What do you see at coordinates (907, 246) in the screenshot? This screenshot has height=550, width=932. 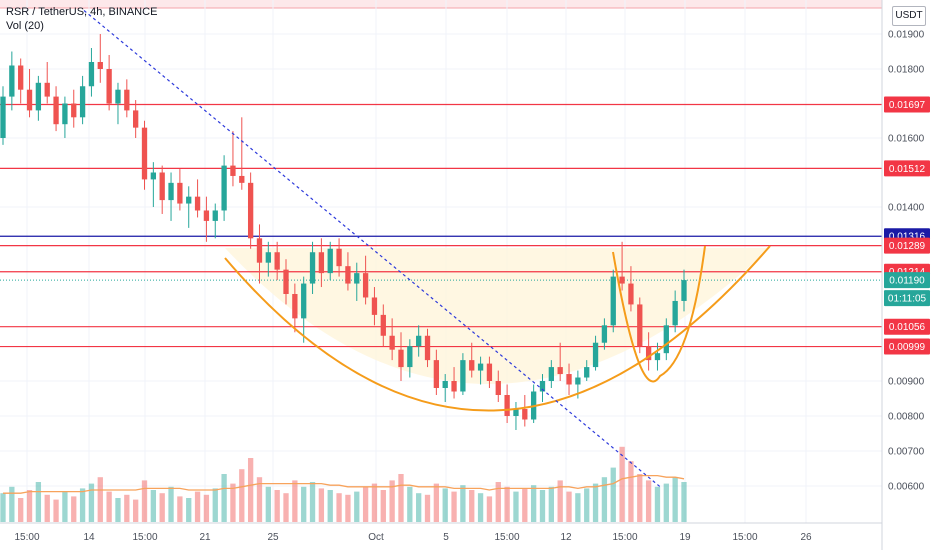 I see `level-label: 0.01289` at bounding box center [907, 246].